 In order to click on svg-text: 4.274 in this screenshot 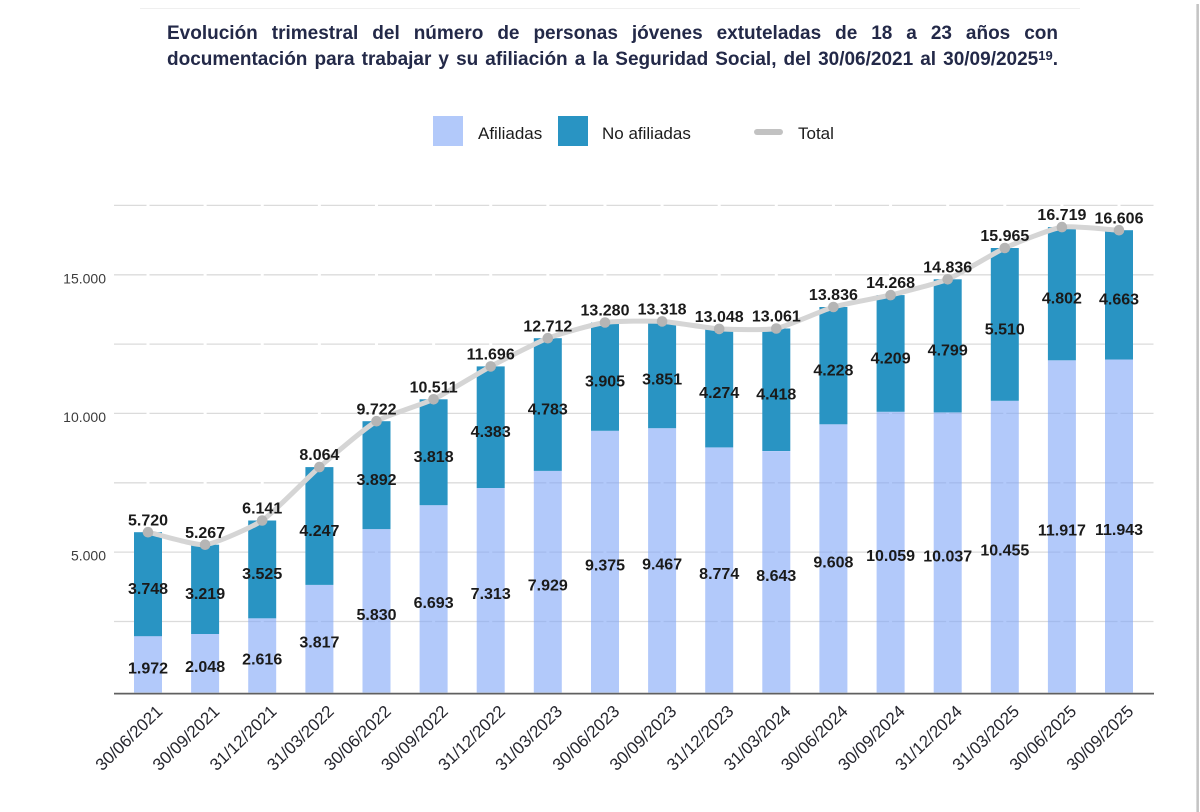, I will do `click(719, 393)`.